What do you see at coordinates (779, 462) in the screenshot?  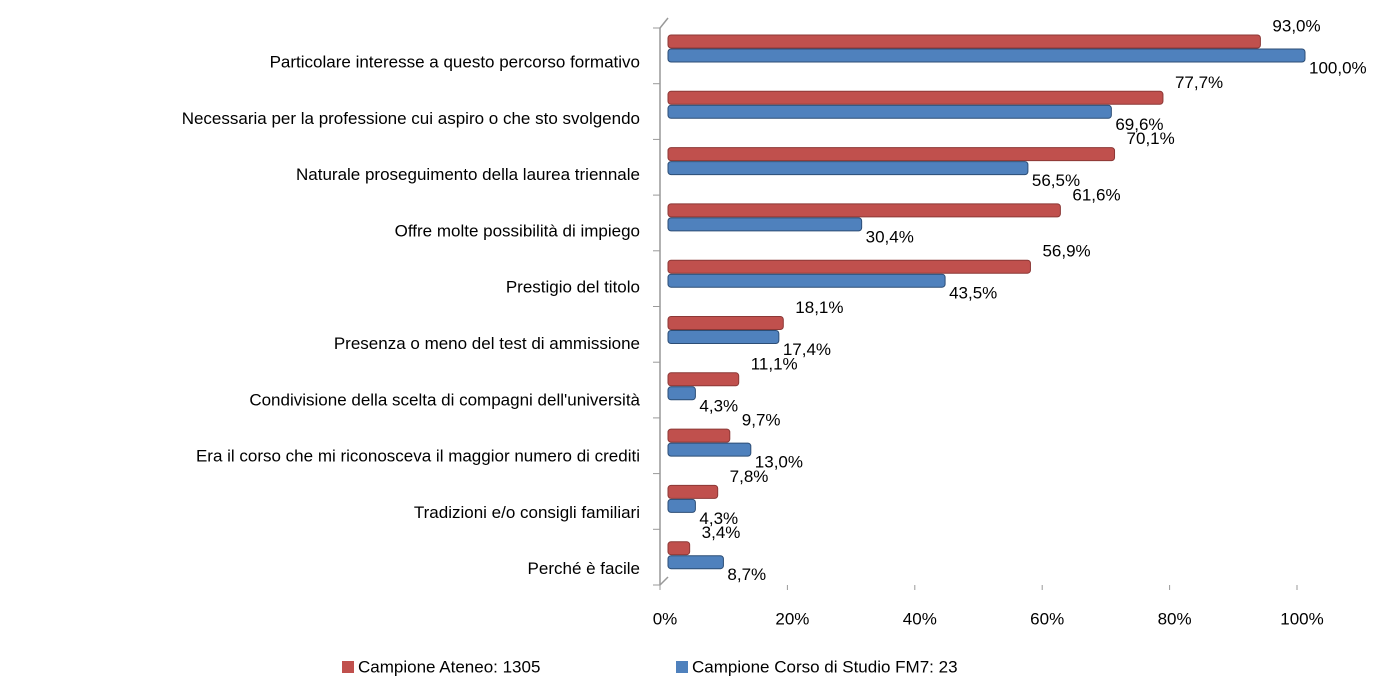 I see `value-label: 13,0%` at bounding box center [779, 462].